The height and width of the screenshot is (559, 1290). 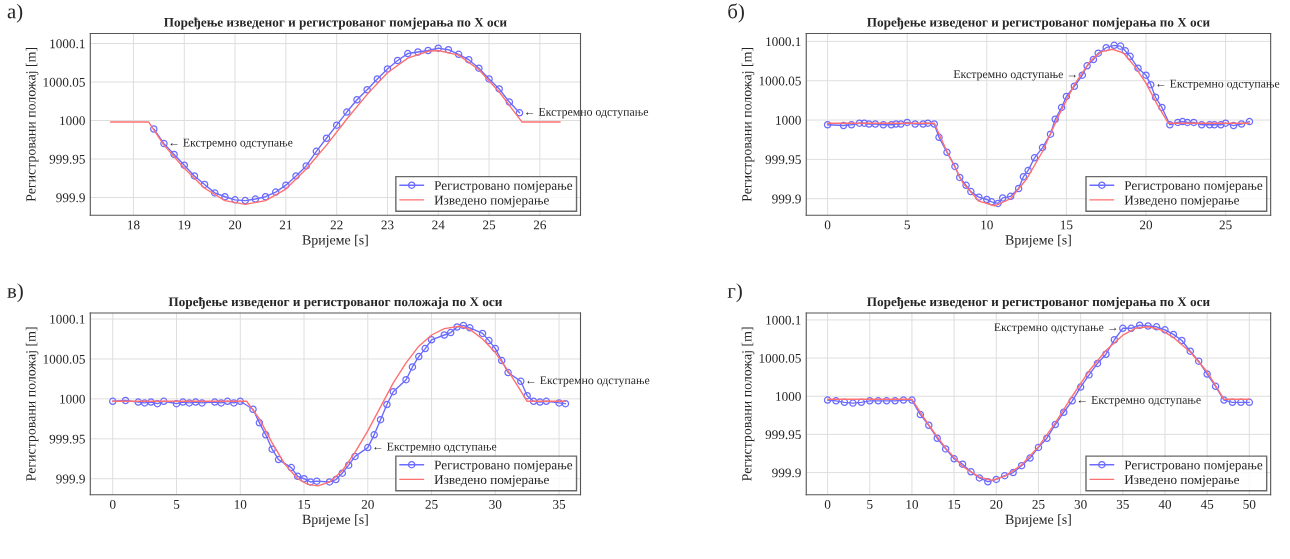 What do you see at coordinates (736, 13) in the screenshot?
I see `text: б)` at bounding box center [736, 13].